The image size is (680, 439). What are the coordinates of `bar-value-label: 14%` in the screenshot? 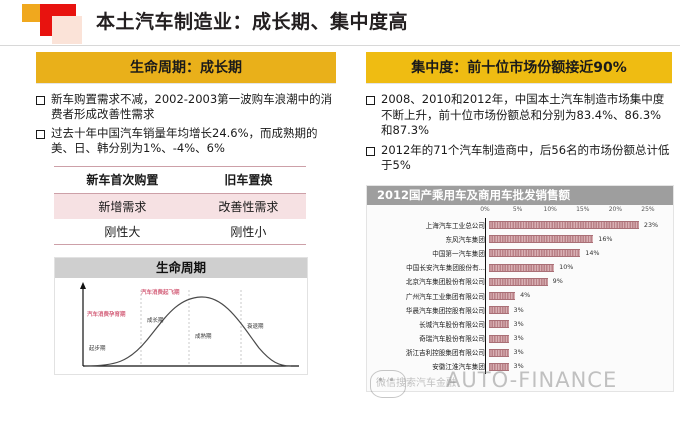 It's located at (592, 252).